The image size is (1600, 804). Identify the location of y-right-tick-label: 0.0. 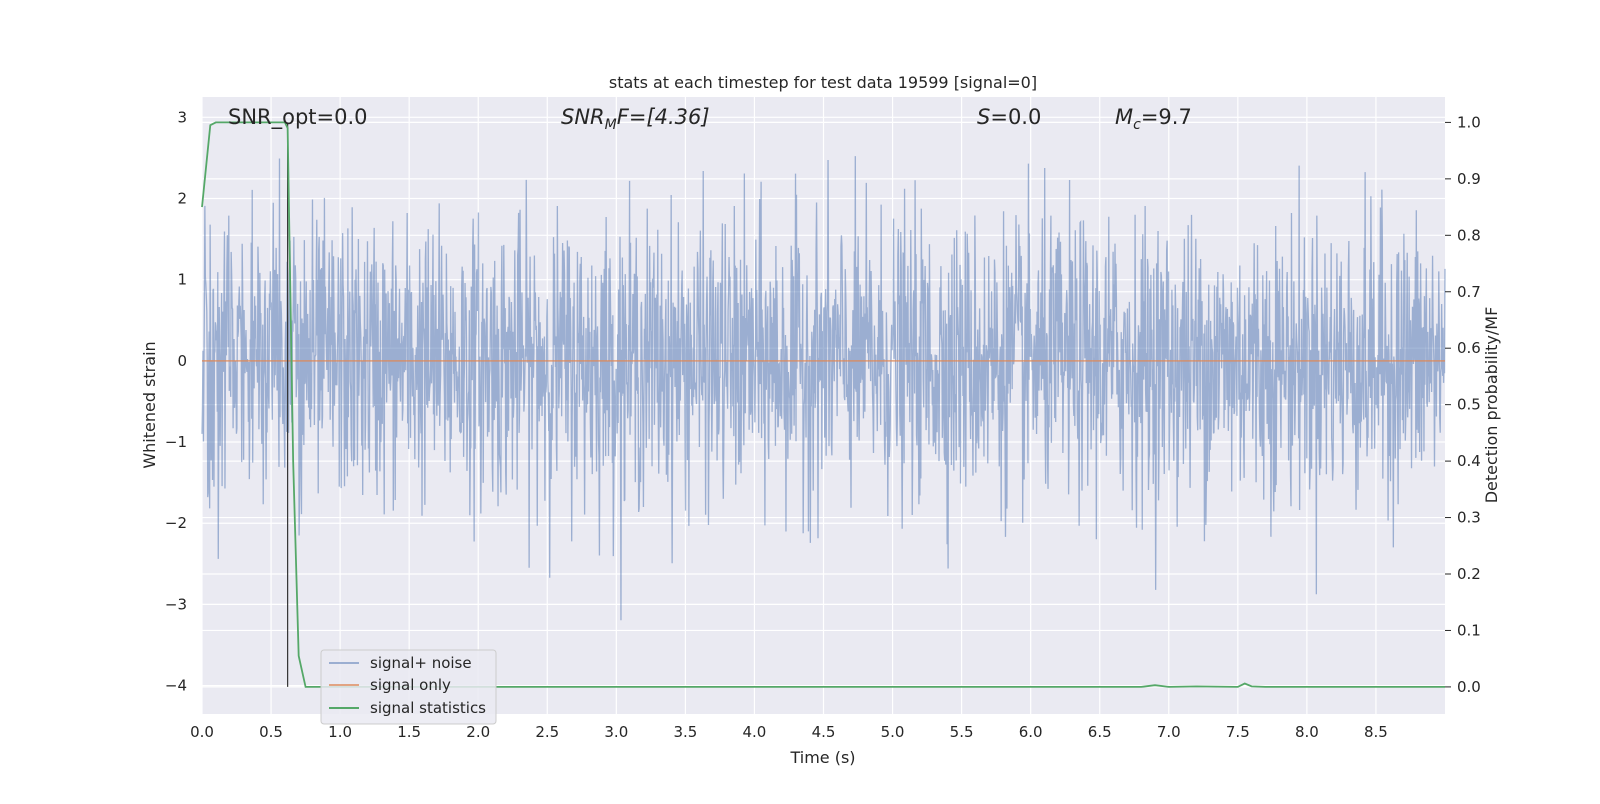
(1469, 687).